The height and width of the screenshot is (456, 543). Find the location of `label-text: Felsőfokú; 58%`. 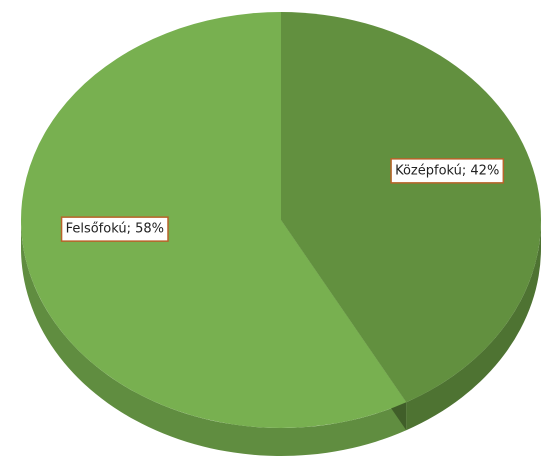

label-text: Felsőfokú; 58% is located at coordinates (115, 229).